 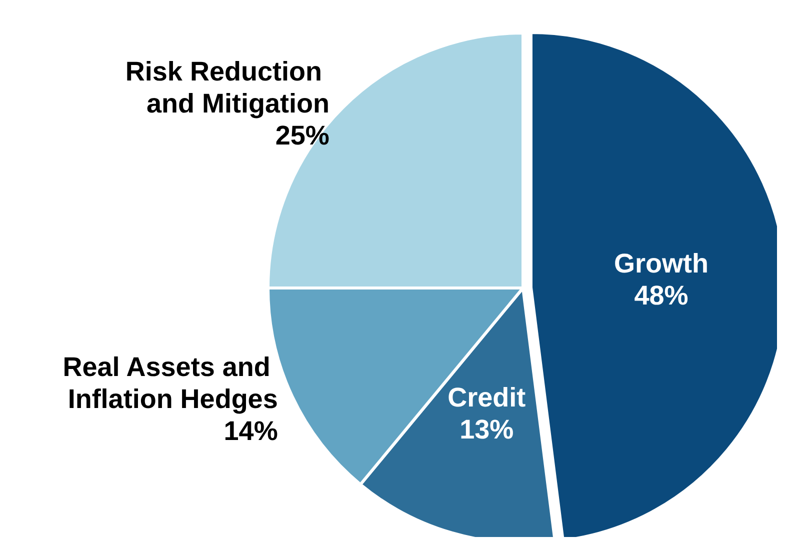 I want to click on data-label: 13%, so click(x=487, y=429).